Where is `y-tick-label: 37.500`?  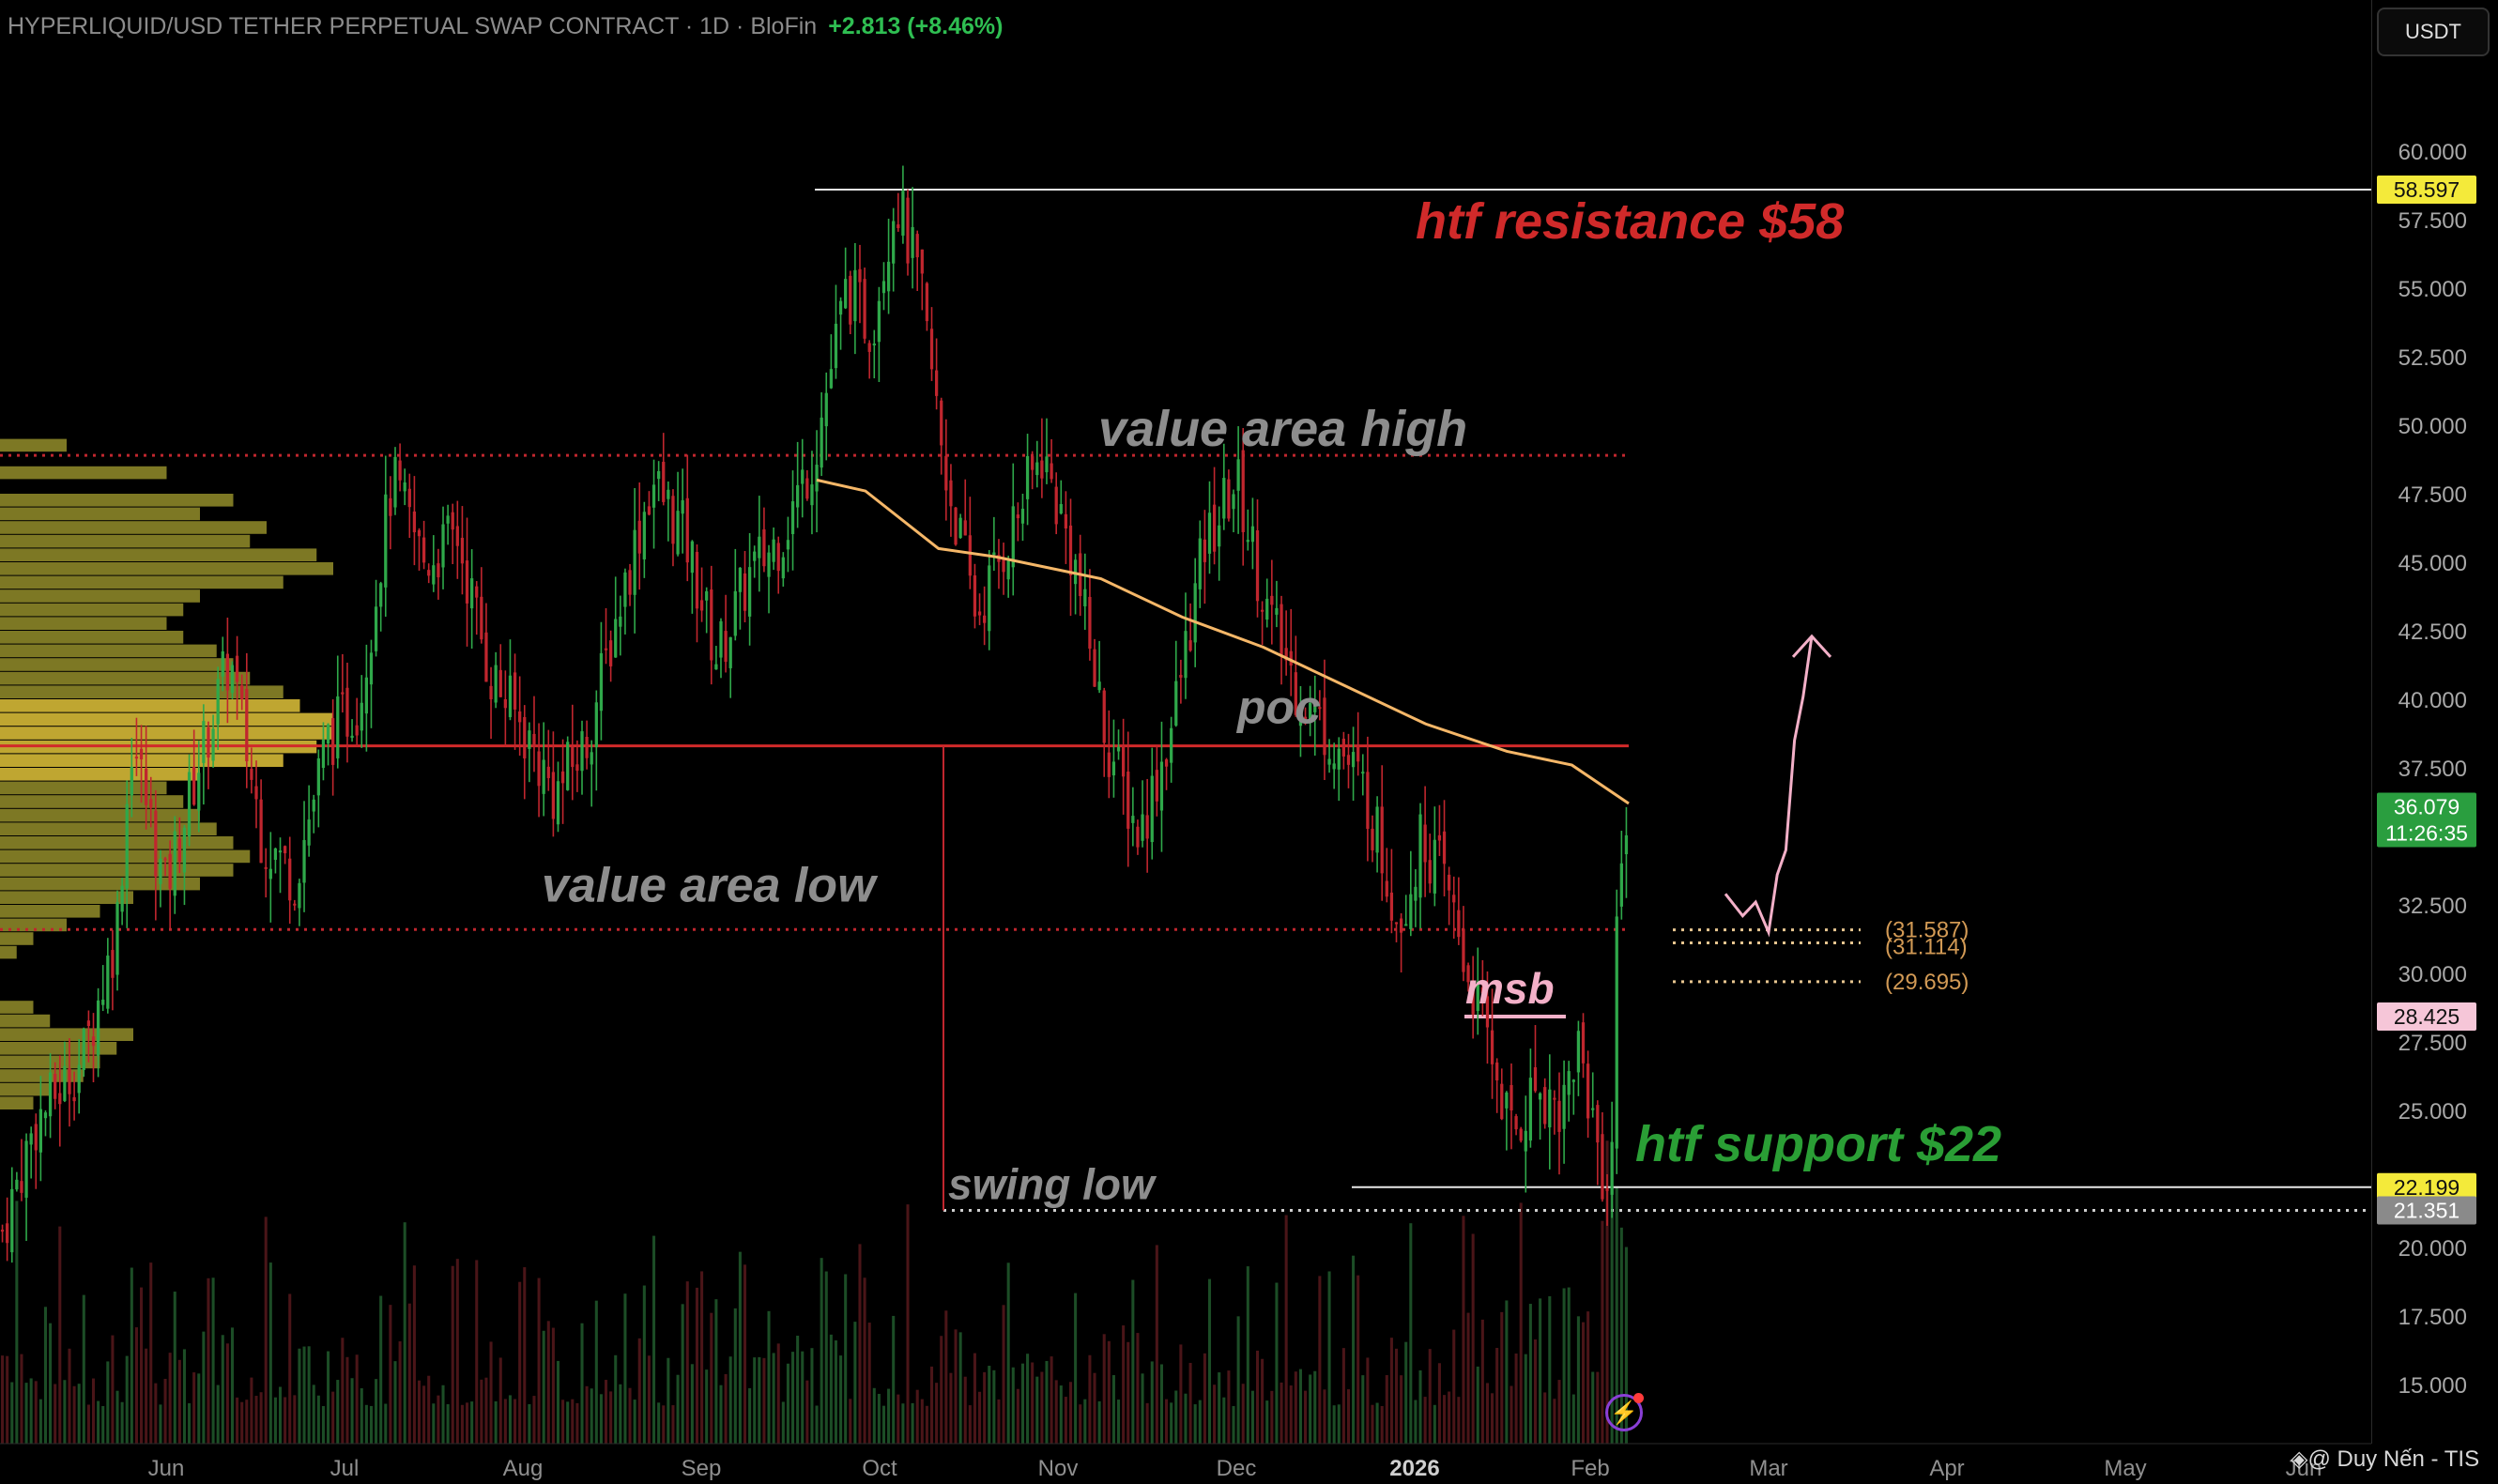
y-tick-label: 37.500 is located at coordinates (2433, 769).